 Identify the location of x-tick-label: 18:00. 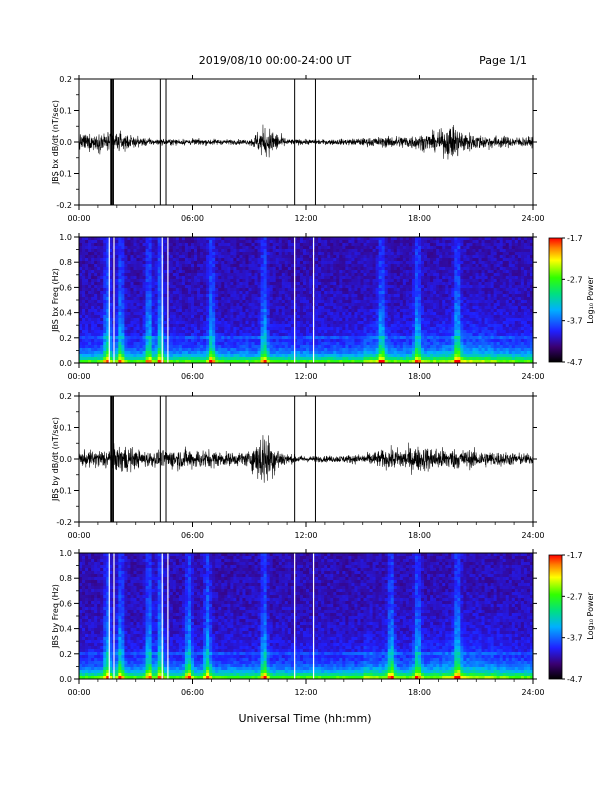
(419, 218).